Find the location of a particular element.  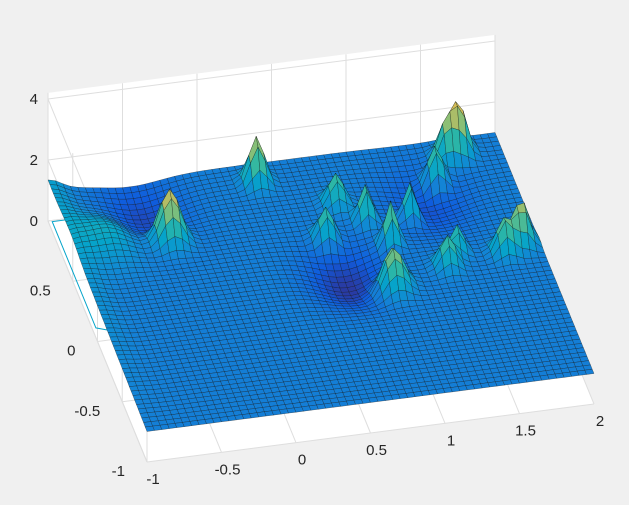

y-tick-label: 0 is located at coordinates (71, 351).